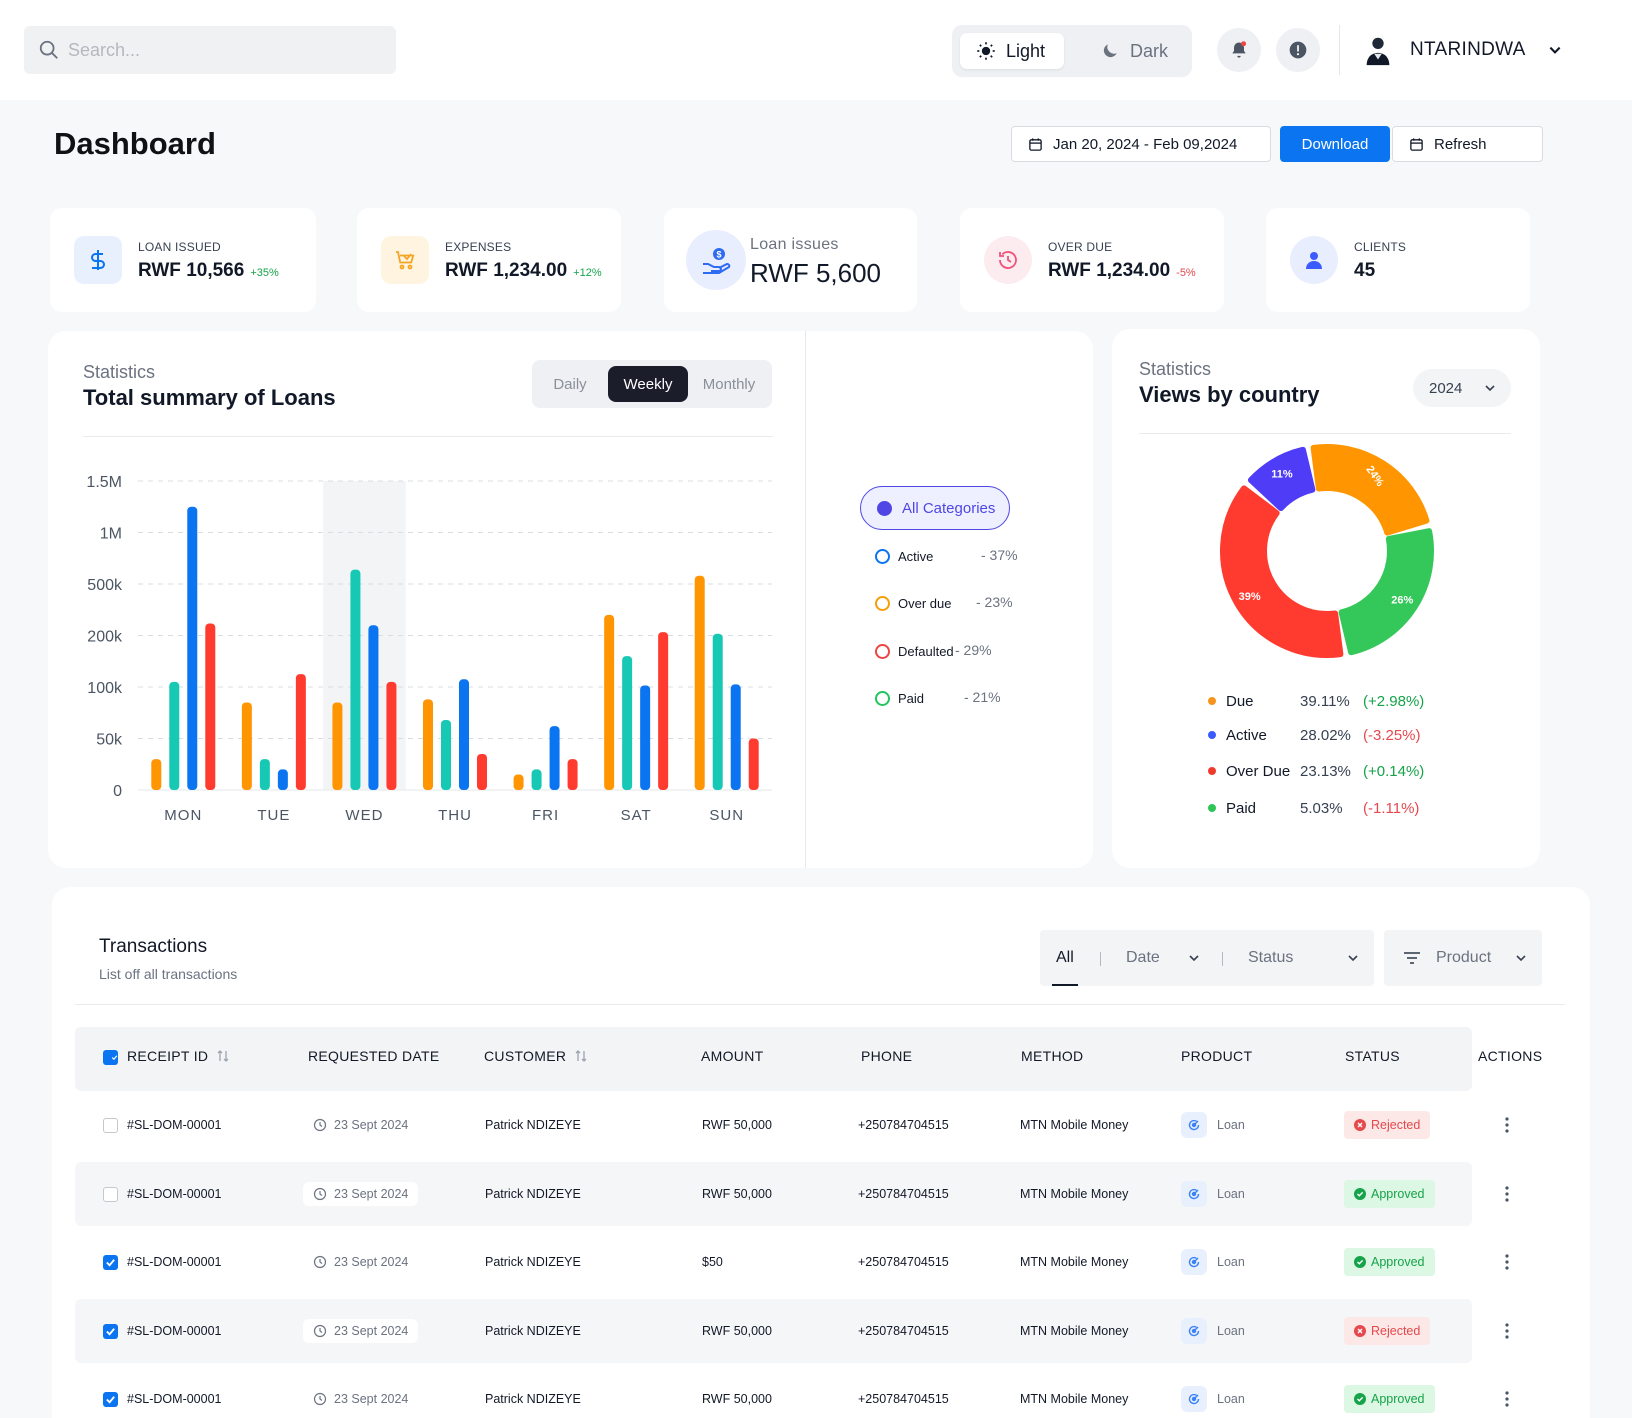 This screenshot has width=1632, height=1418. What do you see at coordinates (536, 1056) in the screenshot?
I see `column-customer: CUSTOMER` at bounding box center [536, 1056].